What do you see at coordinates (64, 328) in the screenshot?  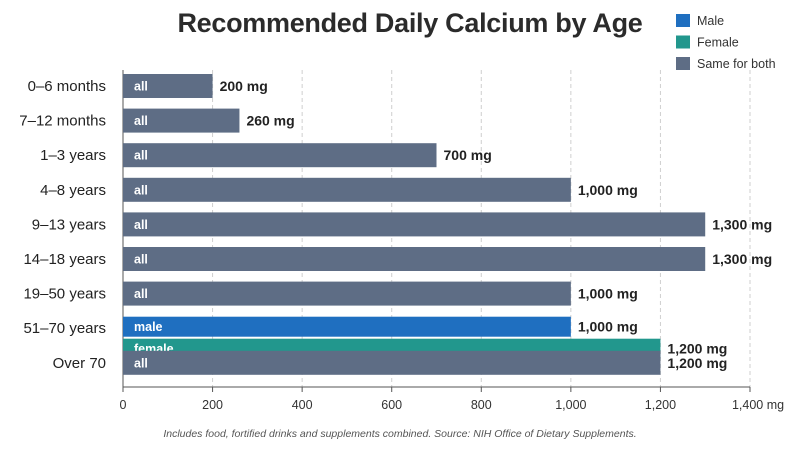 I see `y-category-label: 51–70 years` at bounding box center [64, 328].